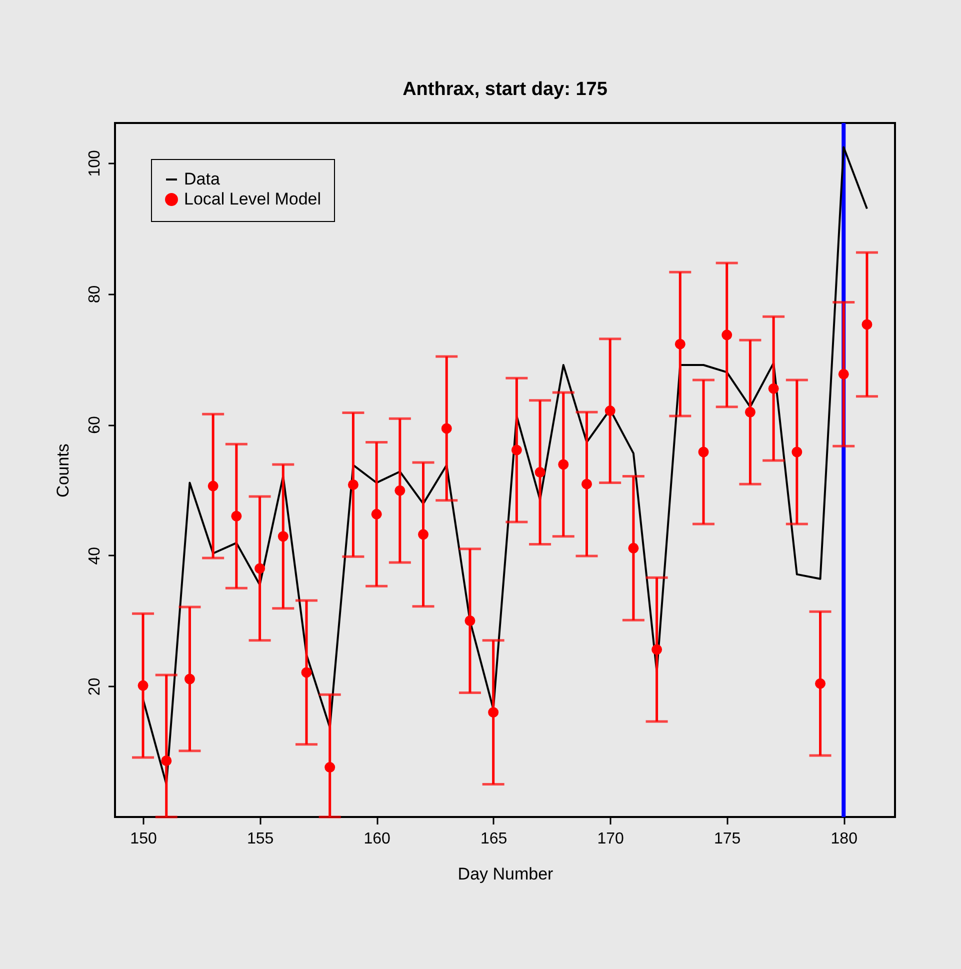 This screenshot has height=969, width=961. I want to click on x-tick-label: 155, so click(260, 839).